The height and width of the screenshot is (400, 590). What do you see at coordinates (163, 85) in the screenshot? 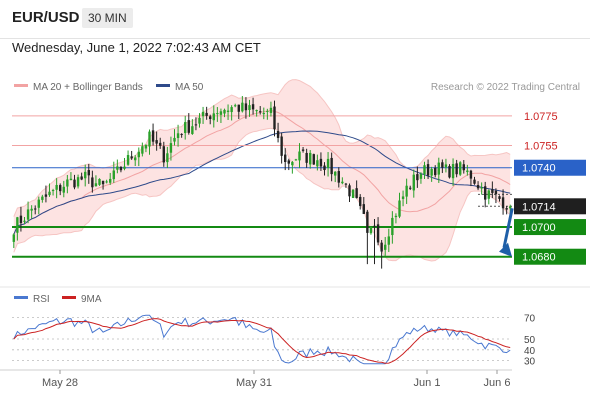
I see `ma50-legend-swatch` at bounding box center [163, 85].